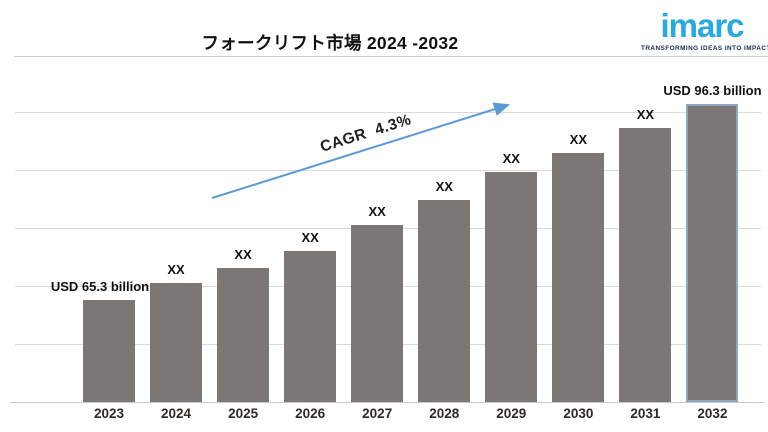  Describe the element at coordinates (176, 413) in the screenshot. I see `axis-label-2024: 2024` at that location.